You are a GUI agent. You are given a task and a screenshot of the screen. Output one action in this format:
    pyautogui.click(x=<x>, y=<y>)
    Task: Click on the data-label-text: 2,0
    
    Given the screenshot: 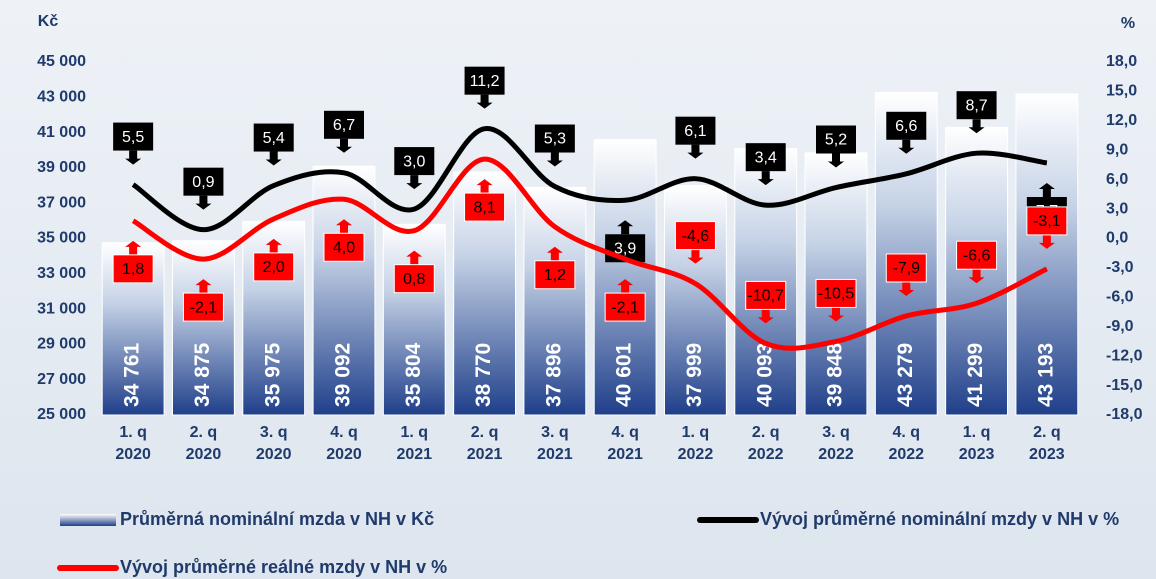 What is the action you would take?
    pyautogui.click(x=274, y=267)
    